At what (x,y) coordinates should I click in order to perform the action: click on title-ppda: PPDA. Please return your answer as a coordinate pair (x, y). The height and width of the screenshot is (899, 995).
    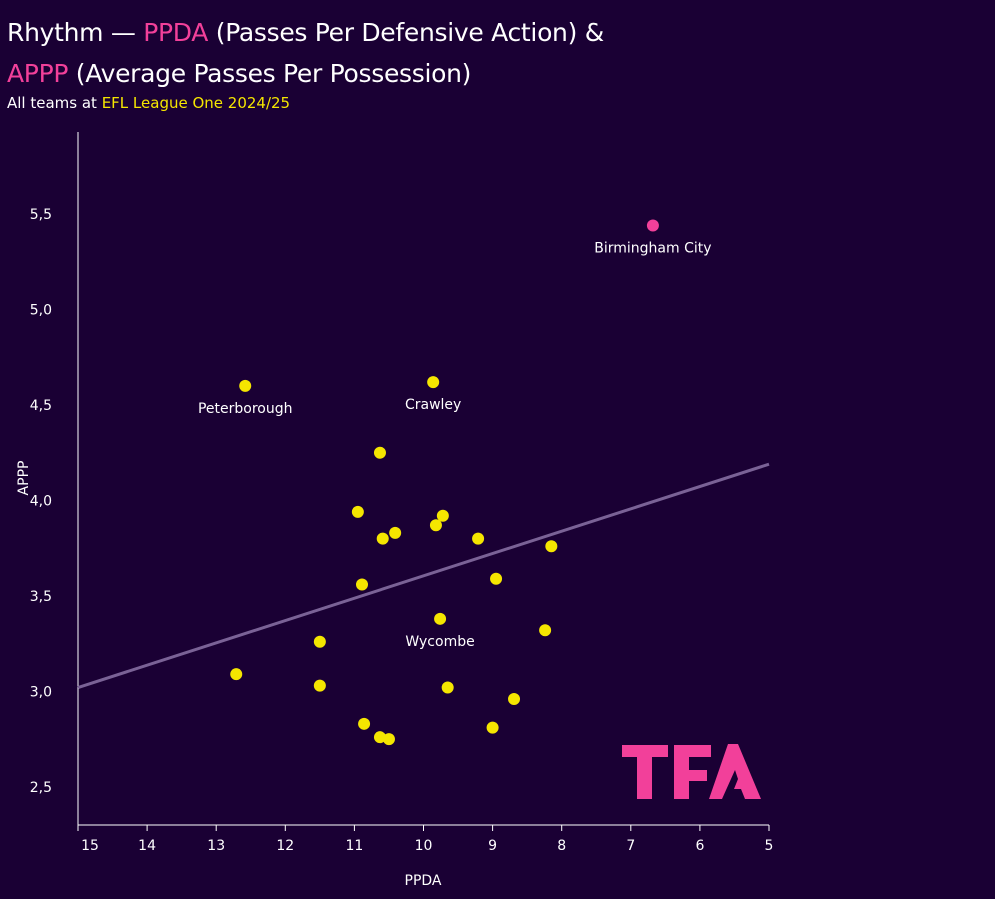
    Looking at the image, I should click on (176, 32).